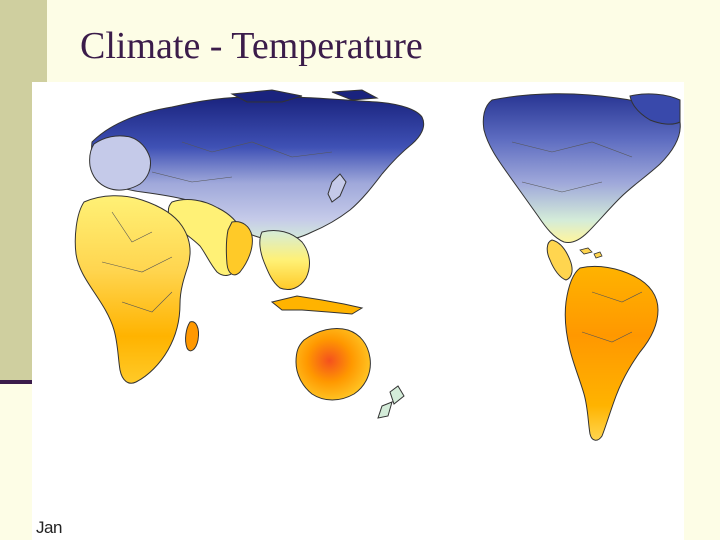 The height and width of the screenshot is (540, 720). I want to click on south-america-region, so click(611, 353).